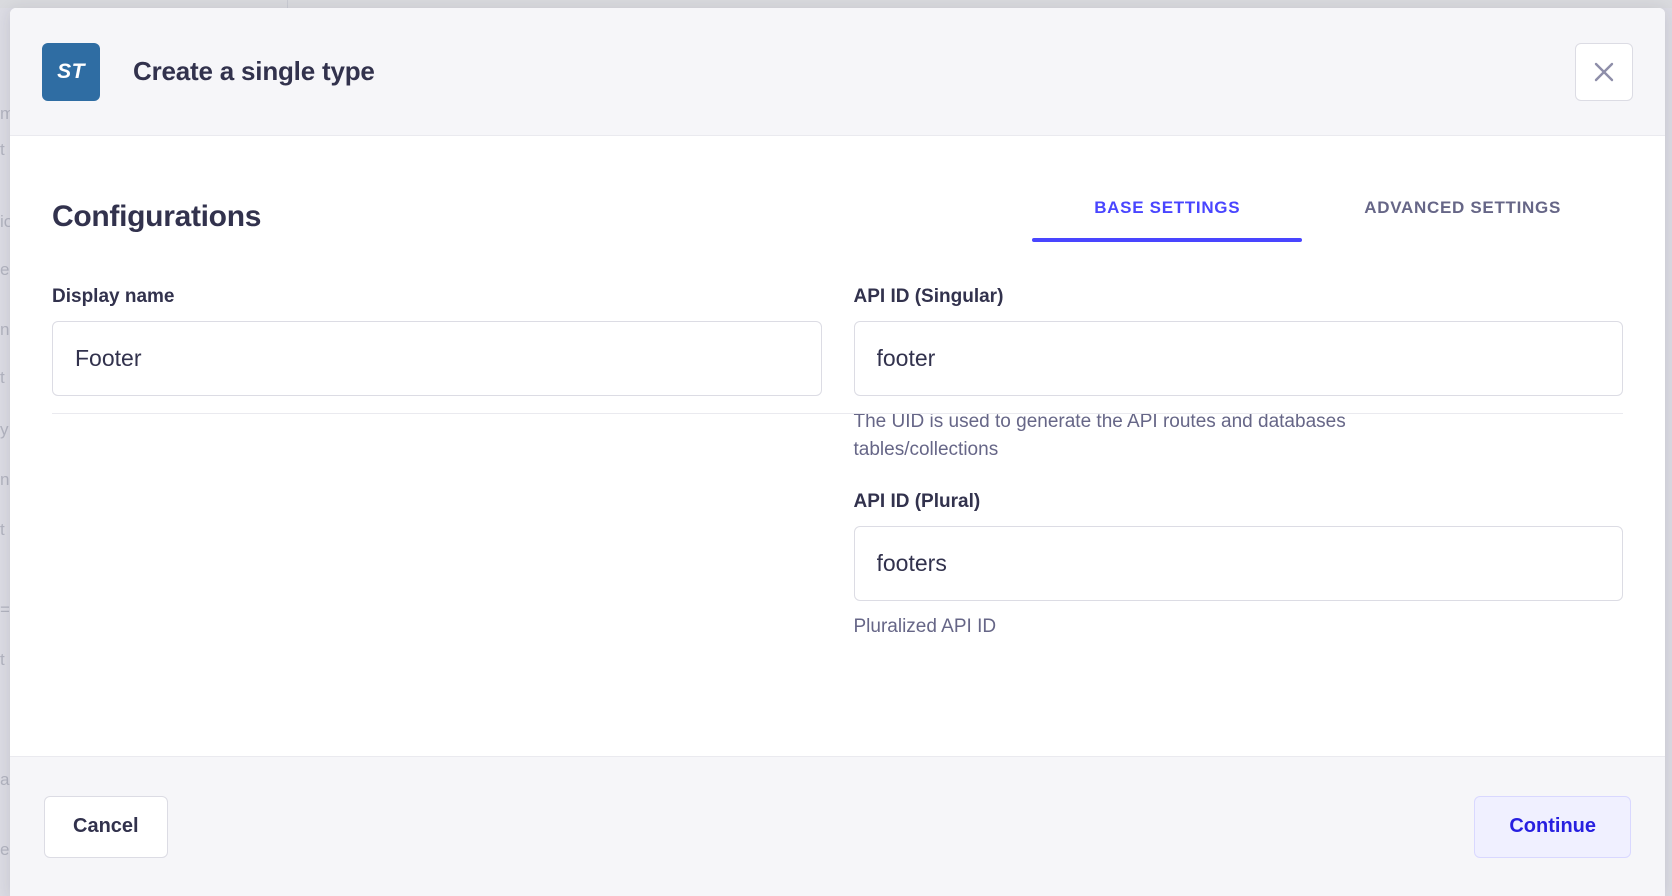 This screenshot has width=1672, height=896. Describe the element at coordinates (1462, 207) in the screenshot. I see `tab-advanced-settings: ADVANCED SETTINGS` at that location.